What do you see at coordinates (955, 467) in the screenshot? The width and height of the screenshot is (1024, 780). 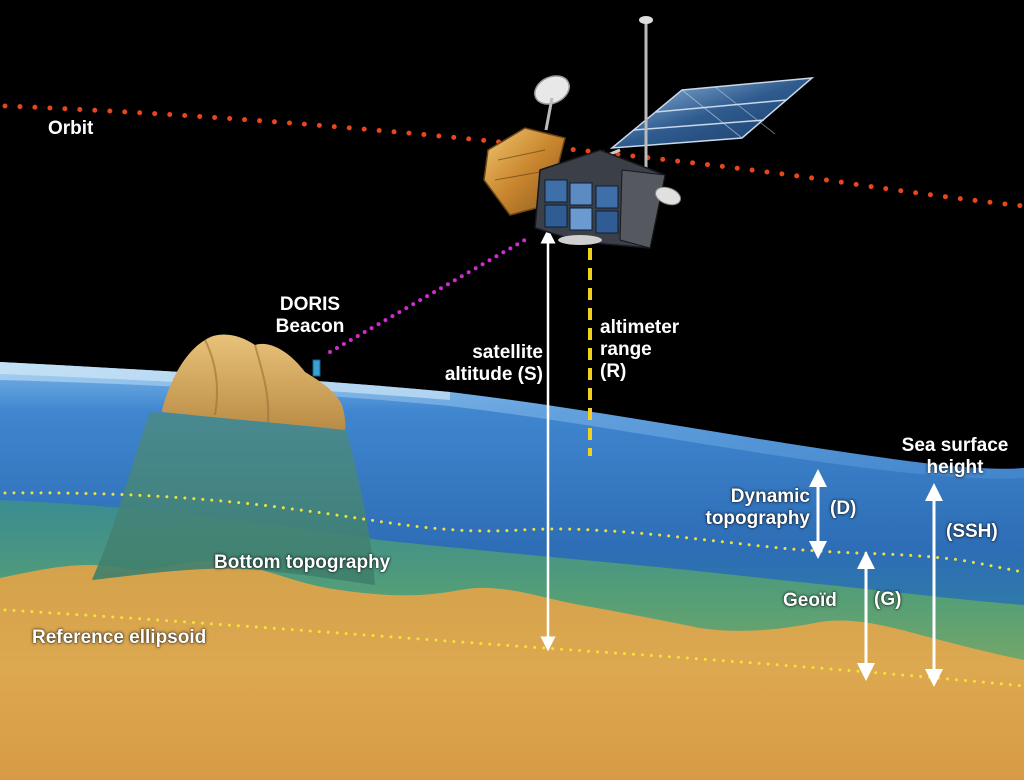 I see `sea-surface-height-label-line2: height` at bounding box center [955, 467].